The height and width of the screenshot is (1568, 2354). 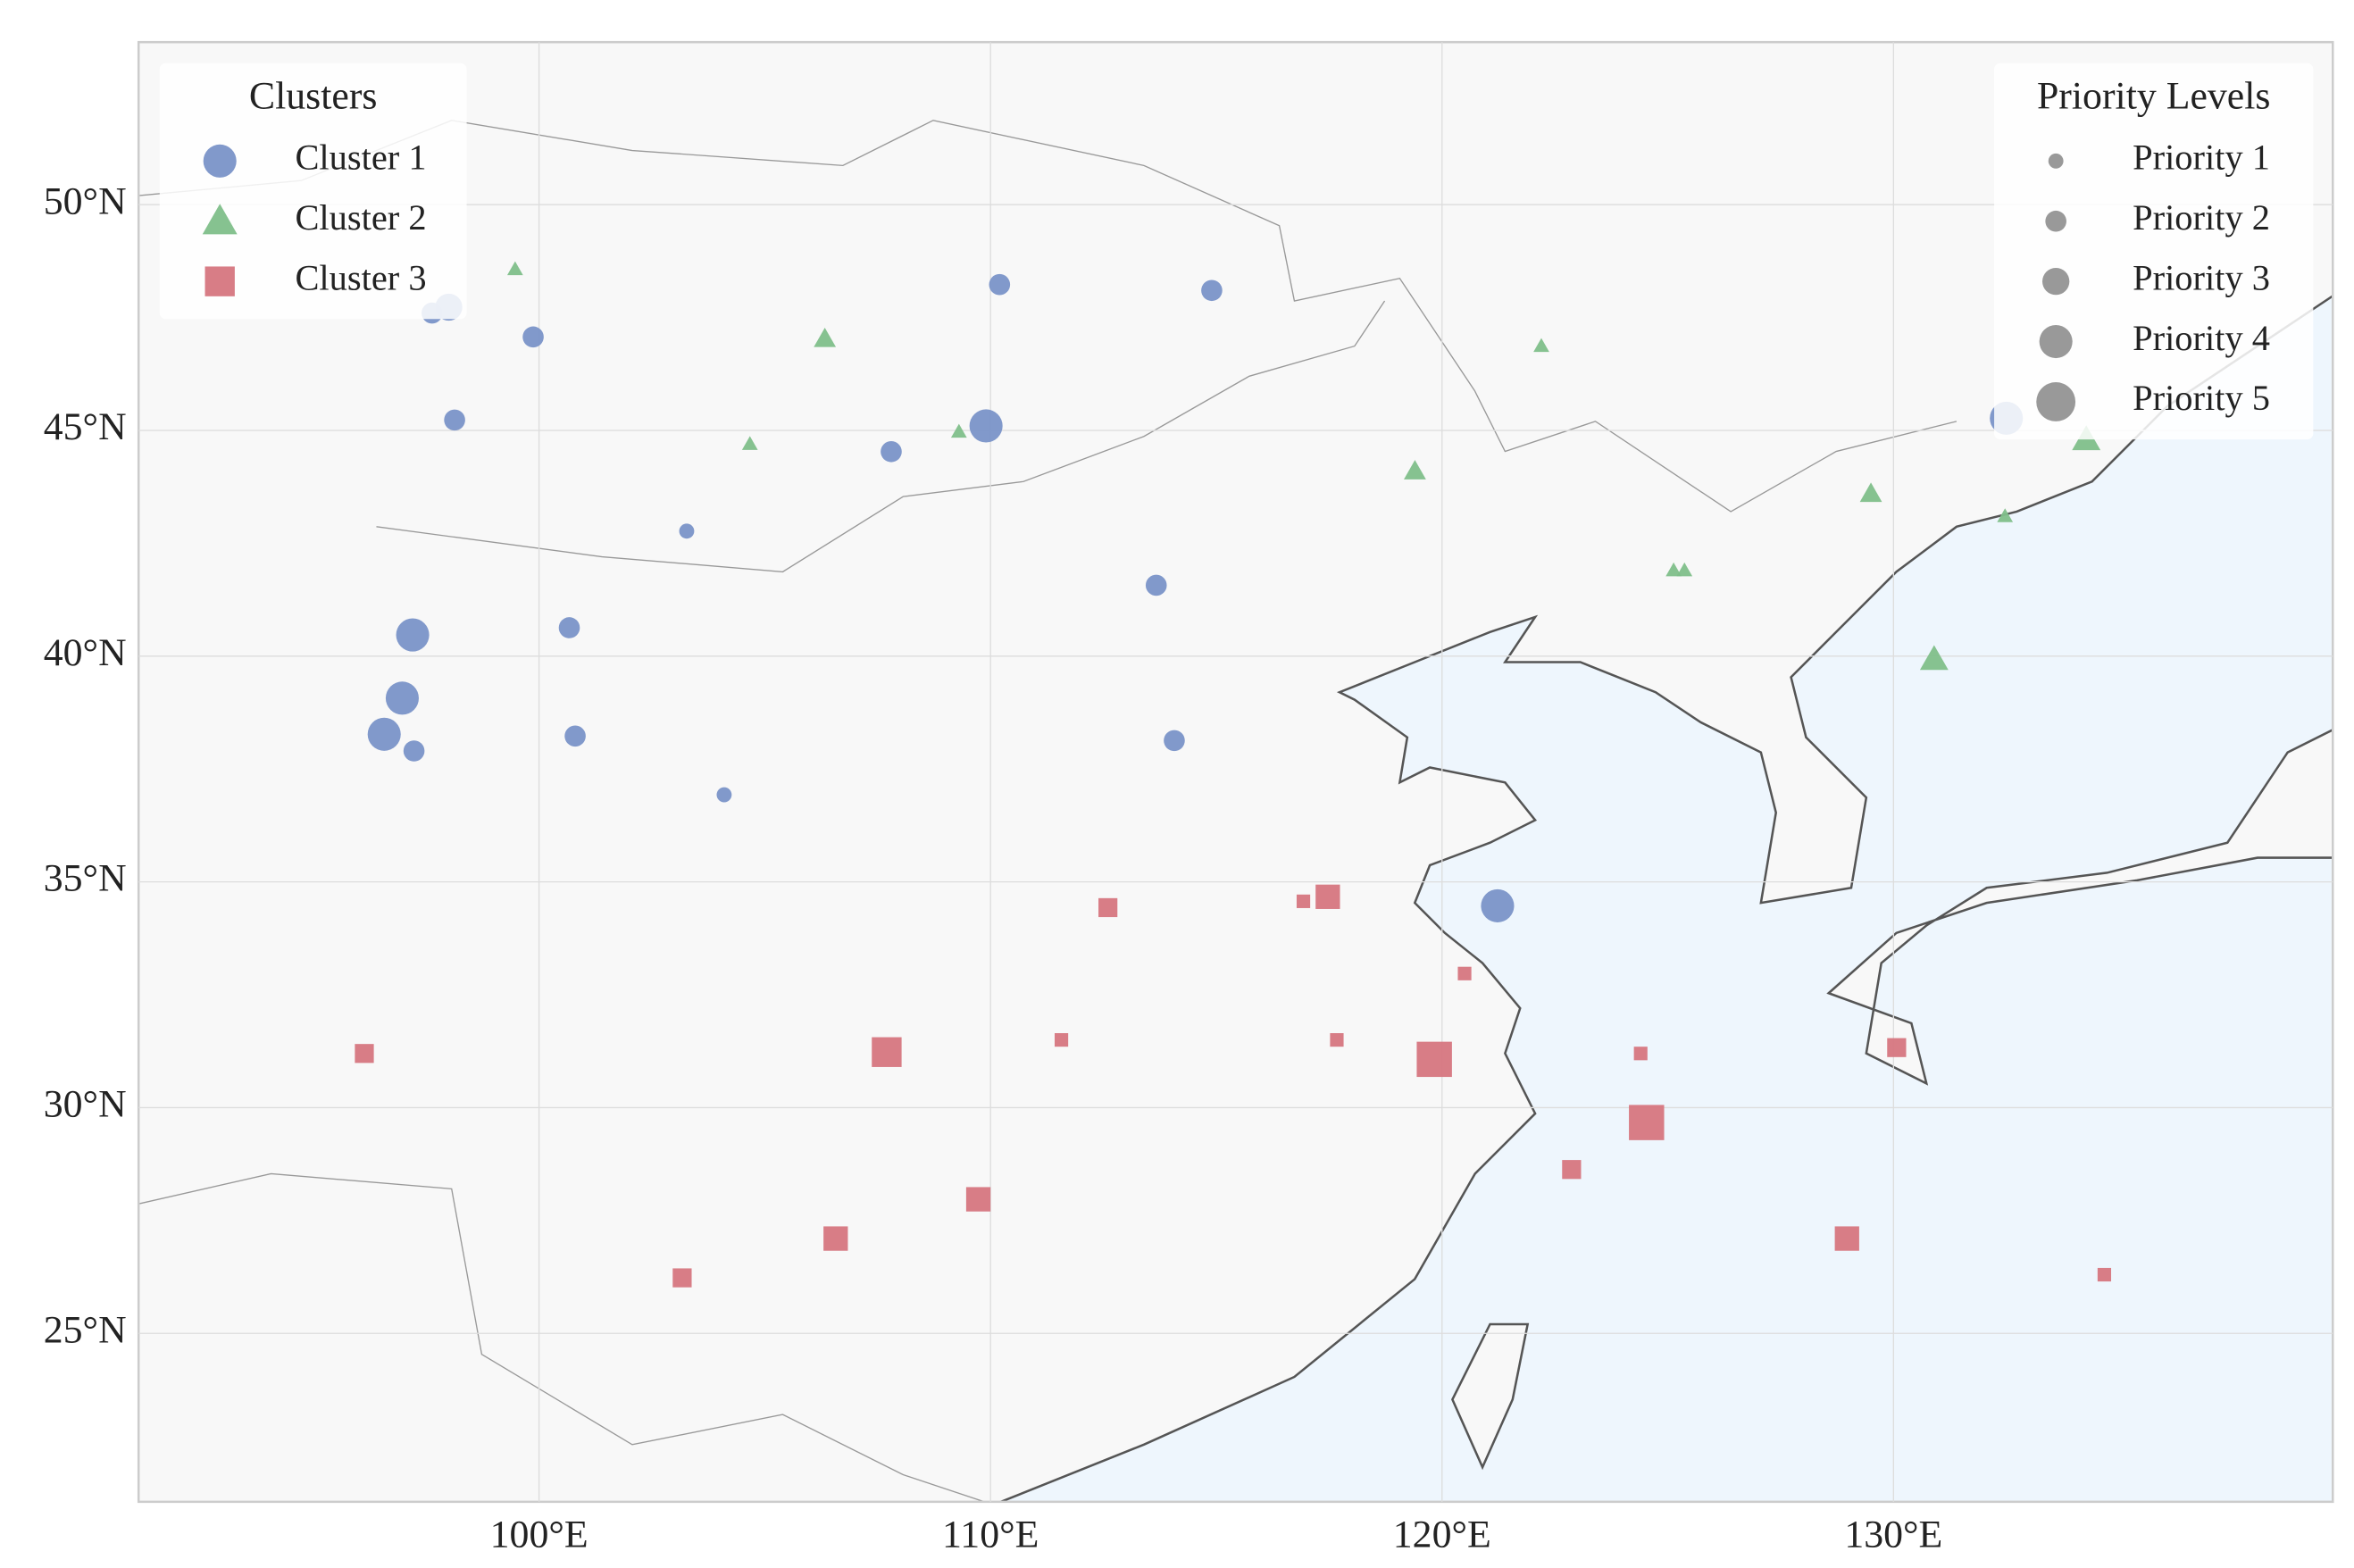 I want to click on y-tick-label: 35°N, so click(x=85, y=879).